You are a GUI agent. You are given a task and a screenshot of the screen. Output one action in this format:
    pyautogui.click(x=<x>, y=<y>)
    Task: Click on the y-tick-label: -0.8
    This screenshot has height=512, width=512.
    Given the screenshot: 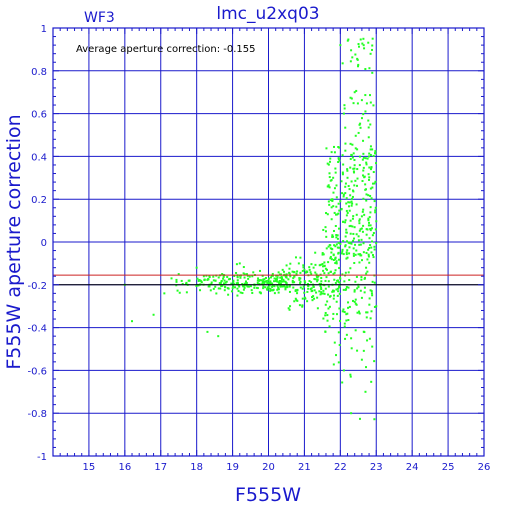 What is the action you would take?
    pyautogui.click(x=37, y=414)
    